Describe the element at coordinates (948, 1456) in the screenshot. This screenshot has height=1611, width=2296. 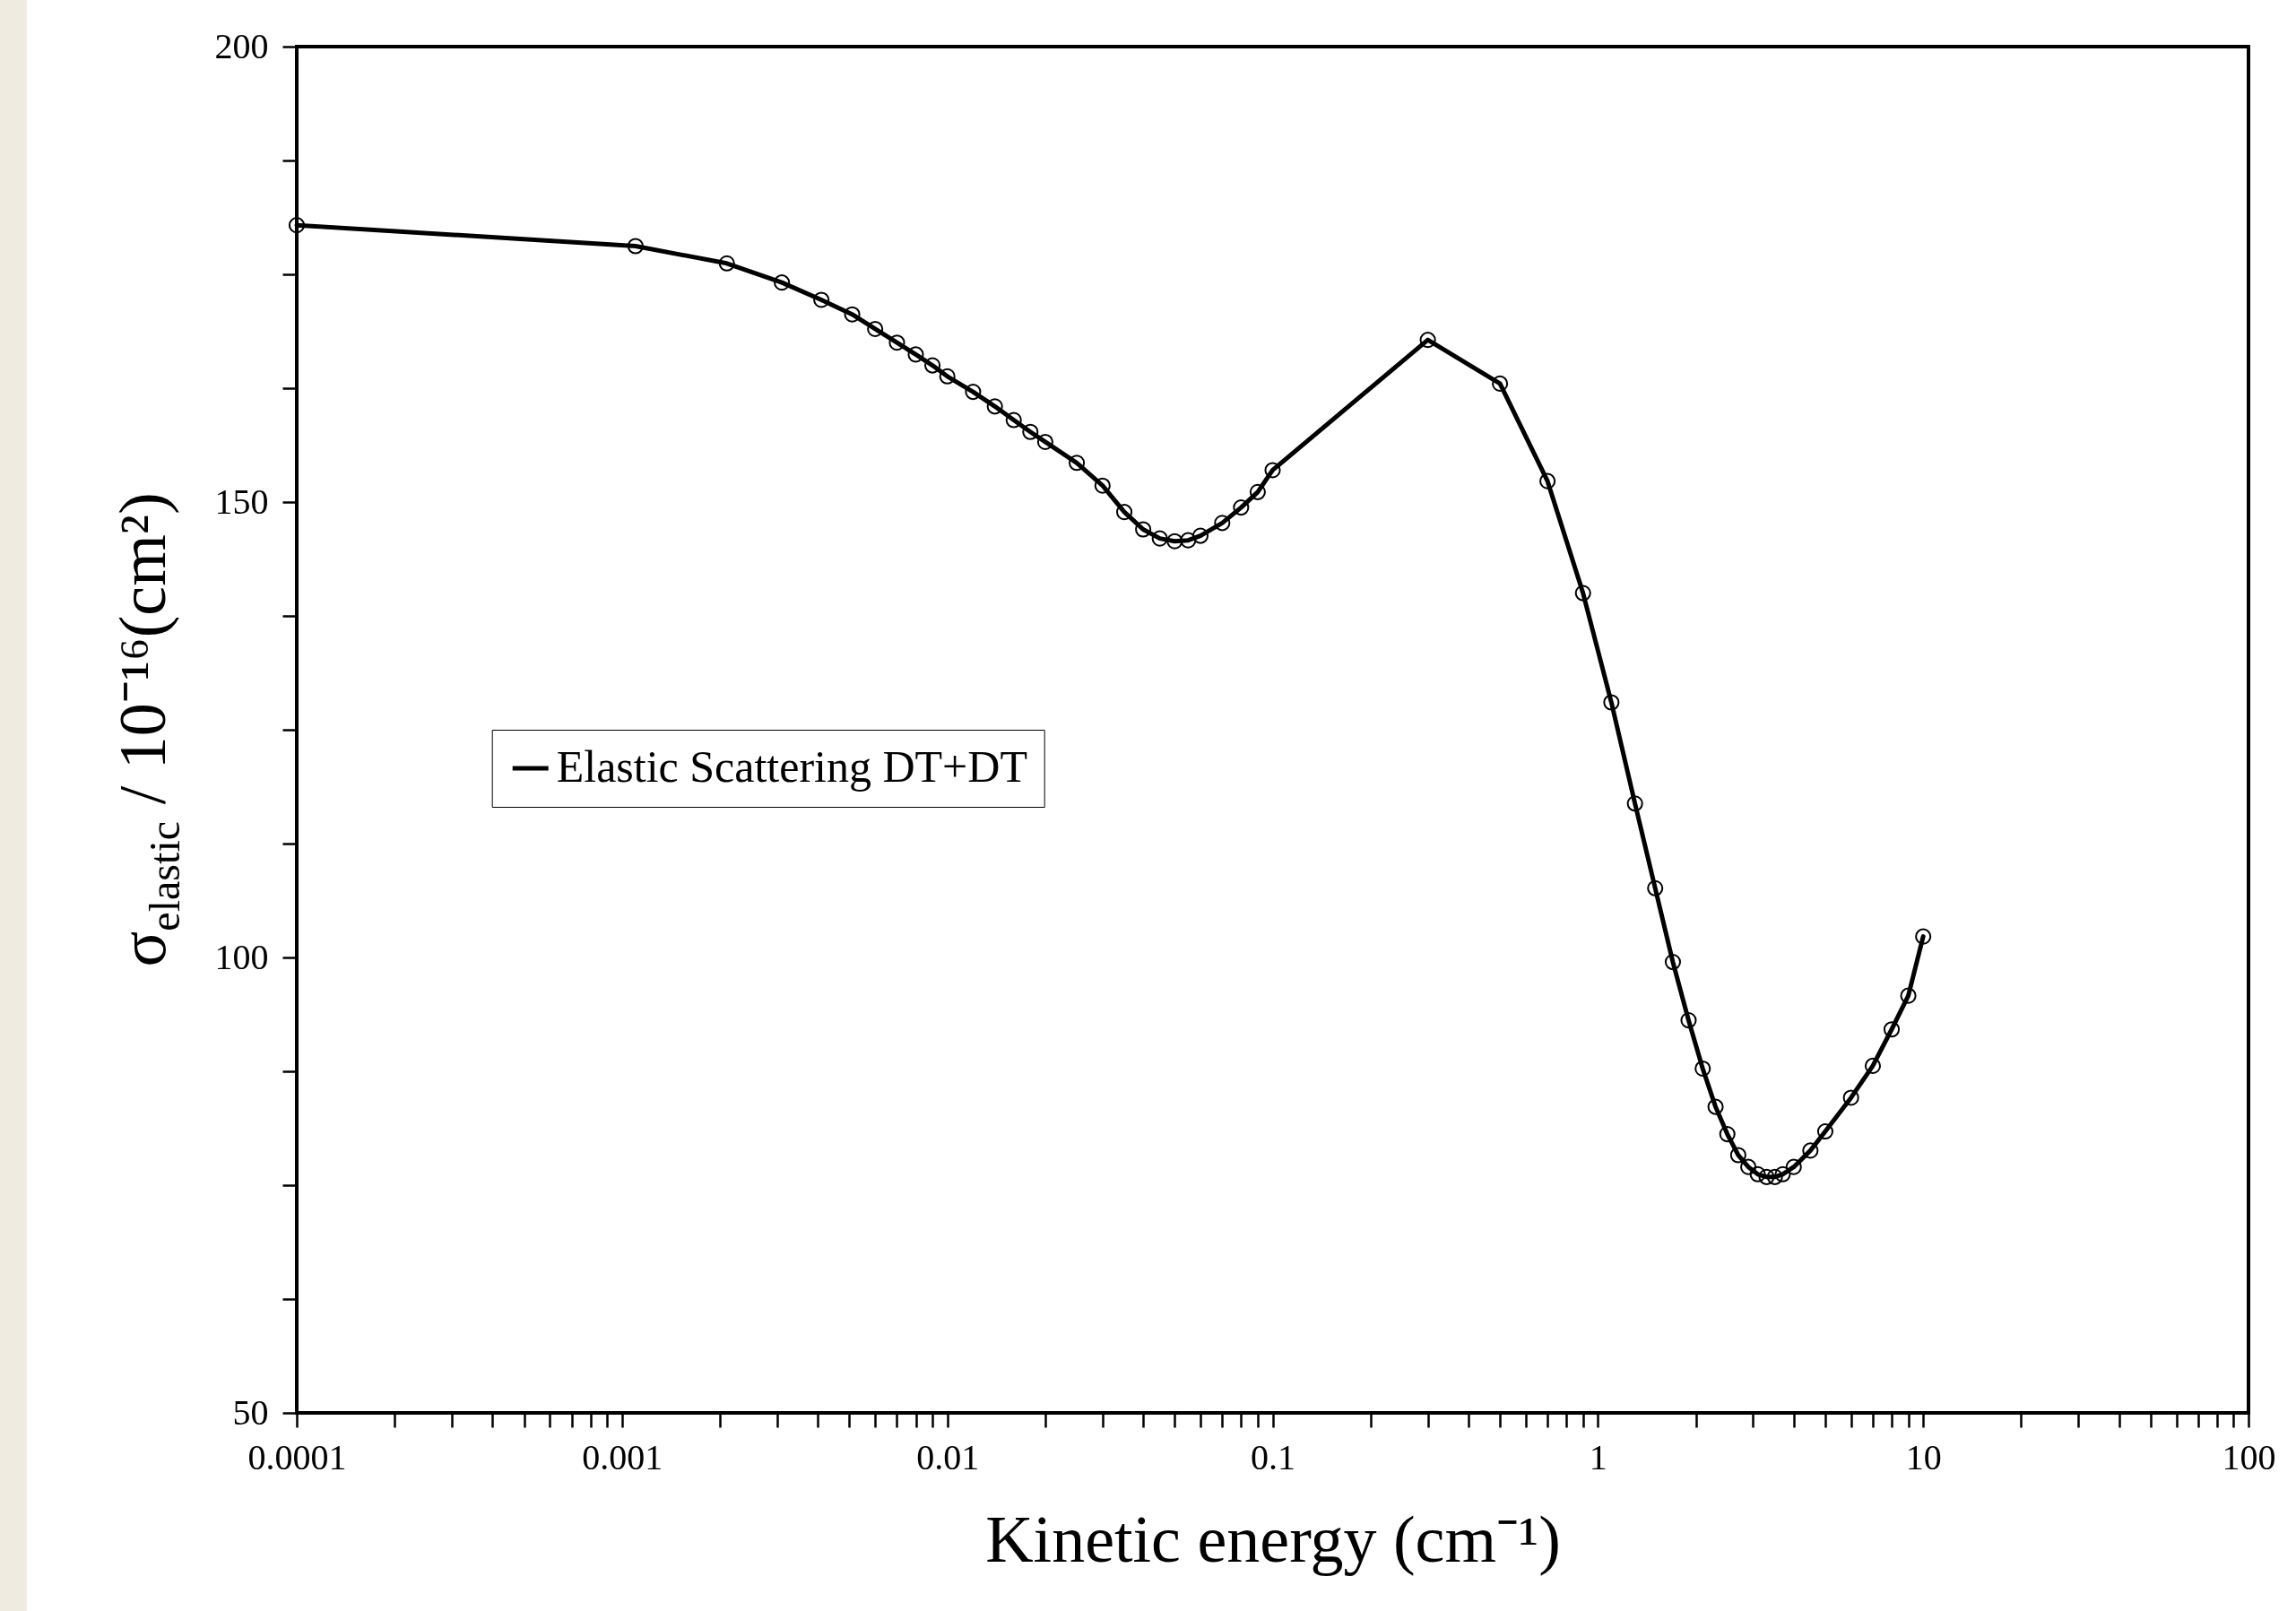
I see `x-tick-label: 0.01` at that location.